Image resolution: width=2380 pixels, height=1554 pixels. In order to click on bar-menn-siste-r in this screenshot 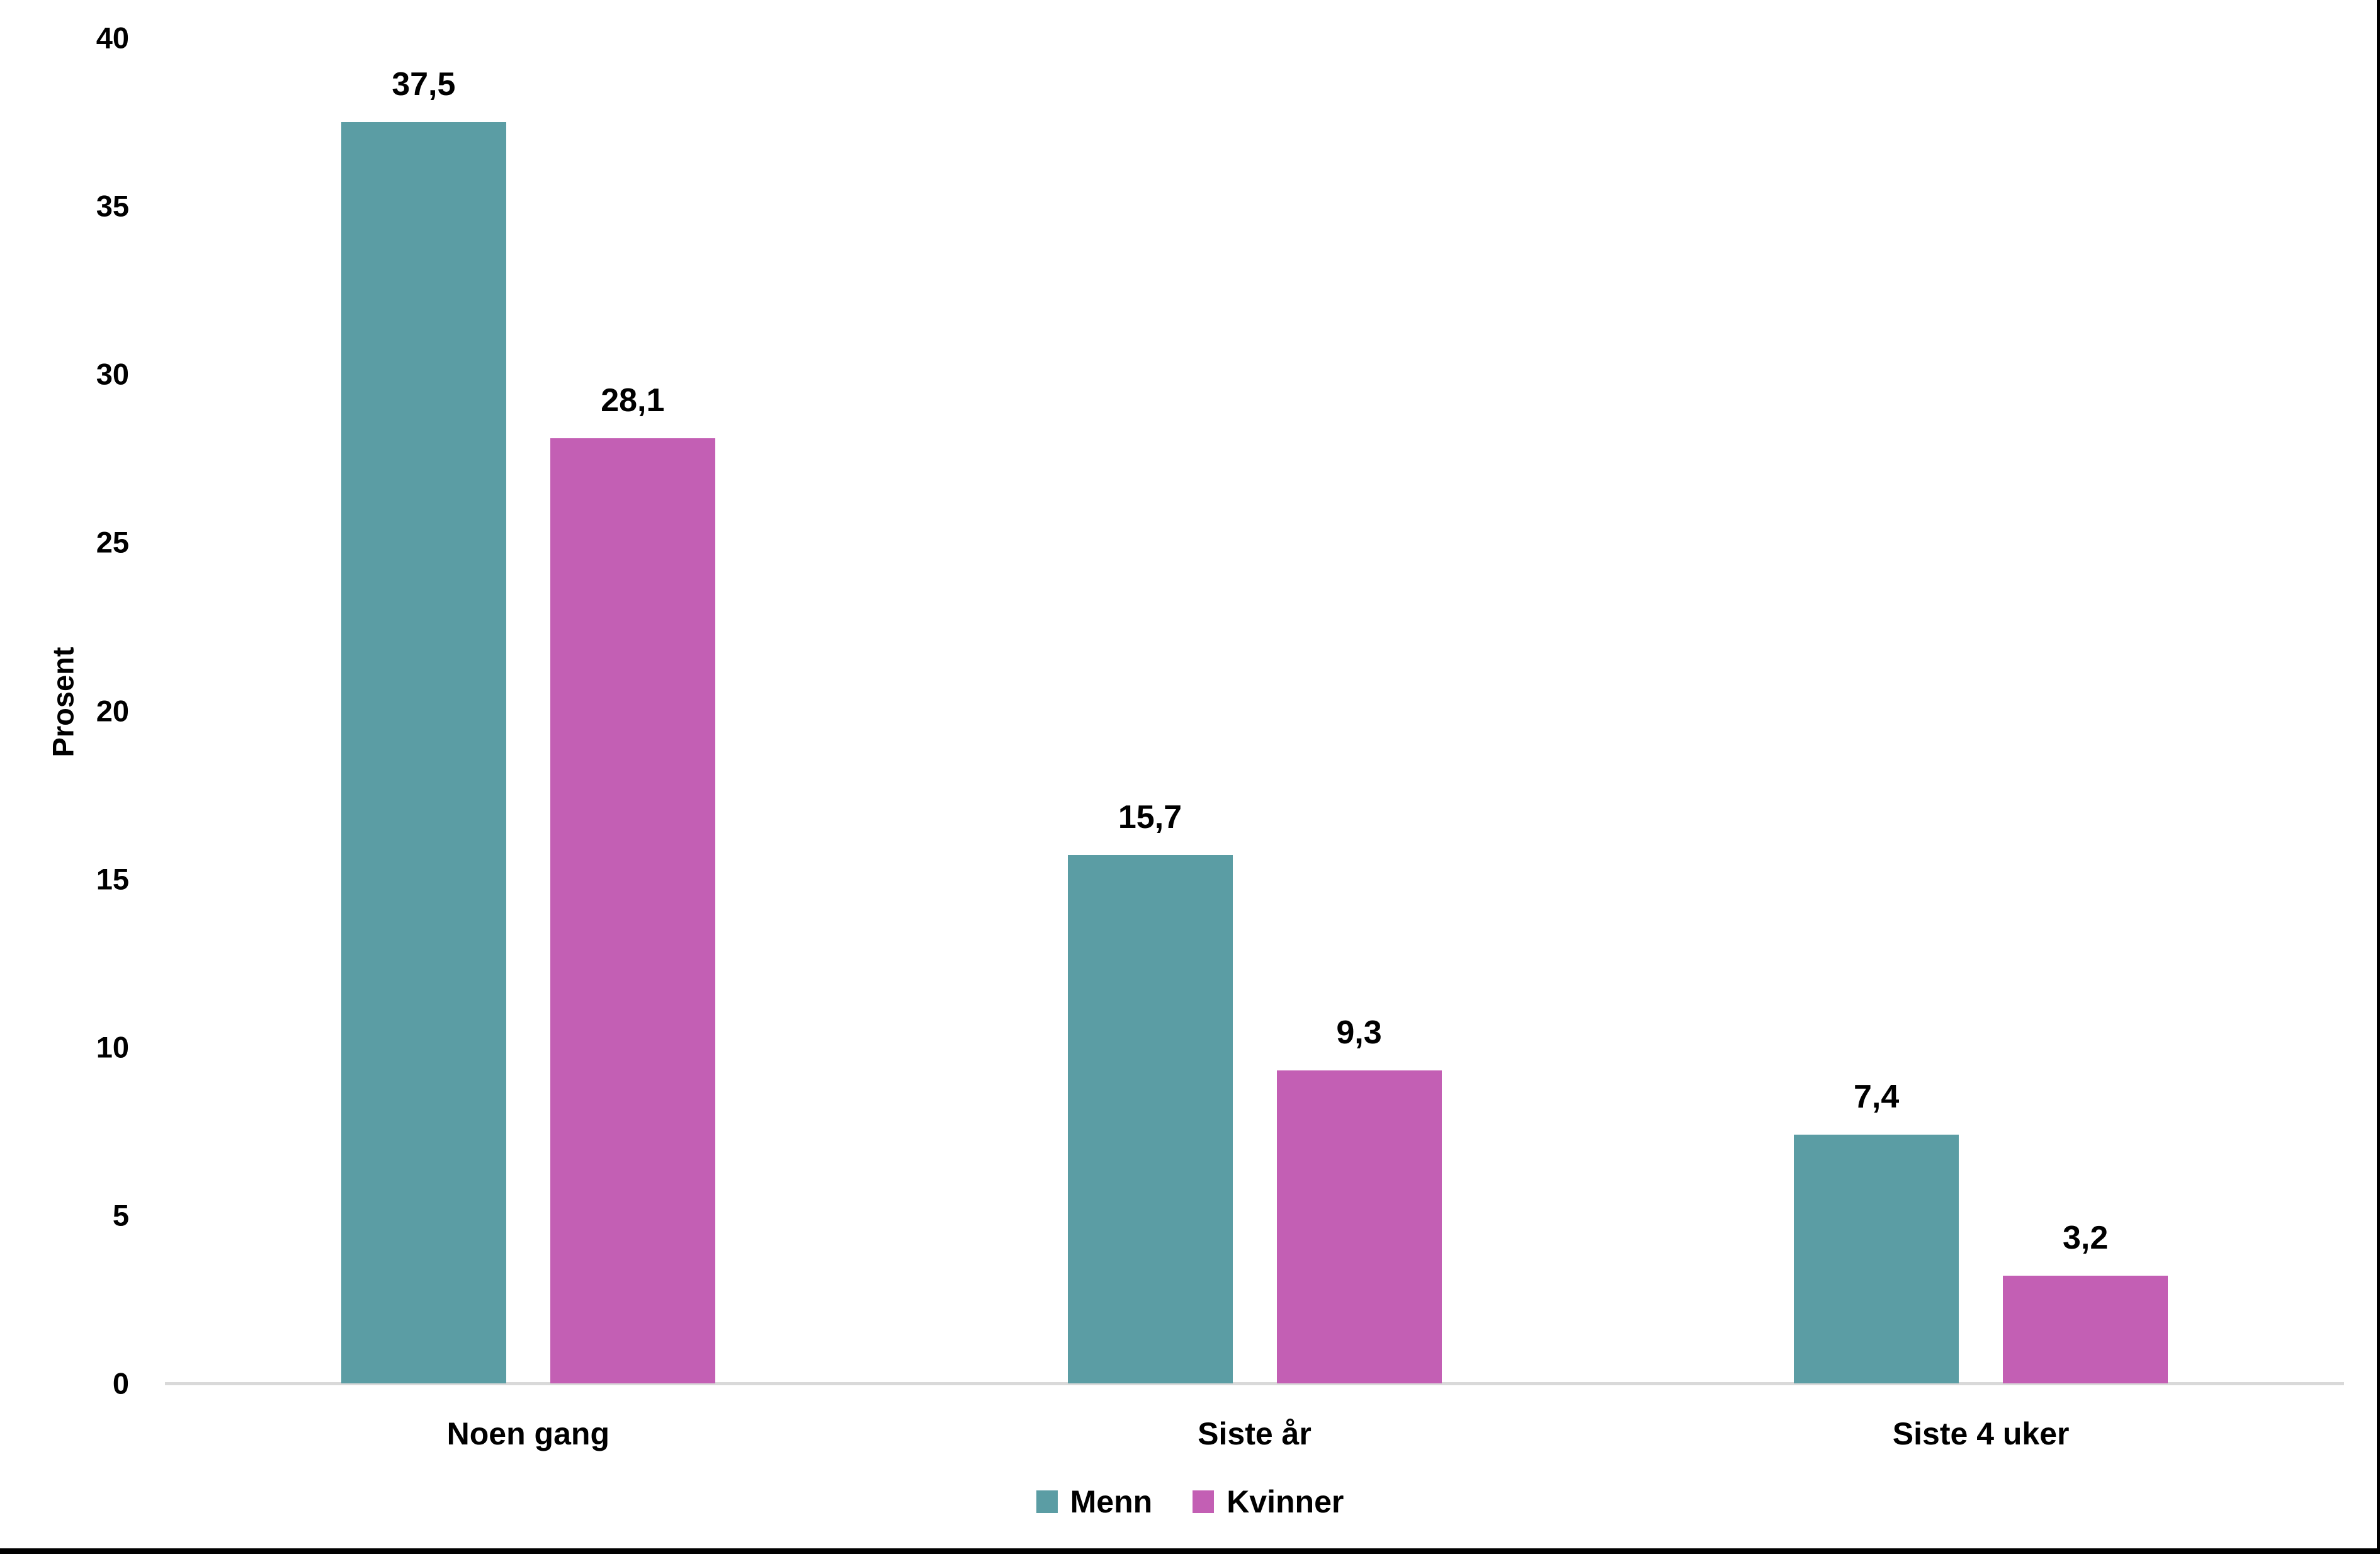, I will do `click(1150, 1119)`.